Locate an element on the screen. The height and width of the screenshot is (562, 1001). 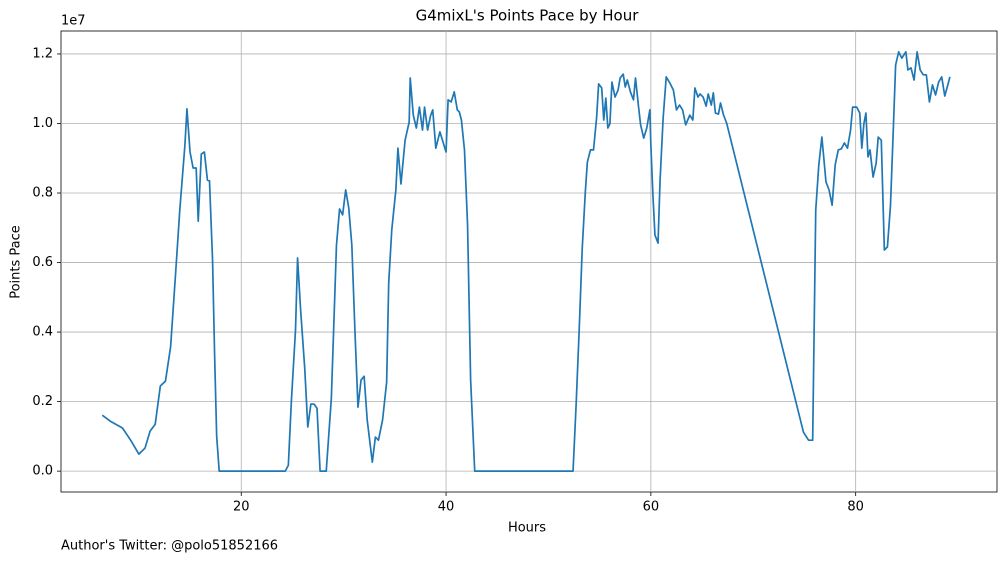
y-tick-label: 0.6 is located at coordinates (42, 262).